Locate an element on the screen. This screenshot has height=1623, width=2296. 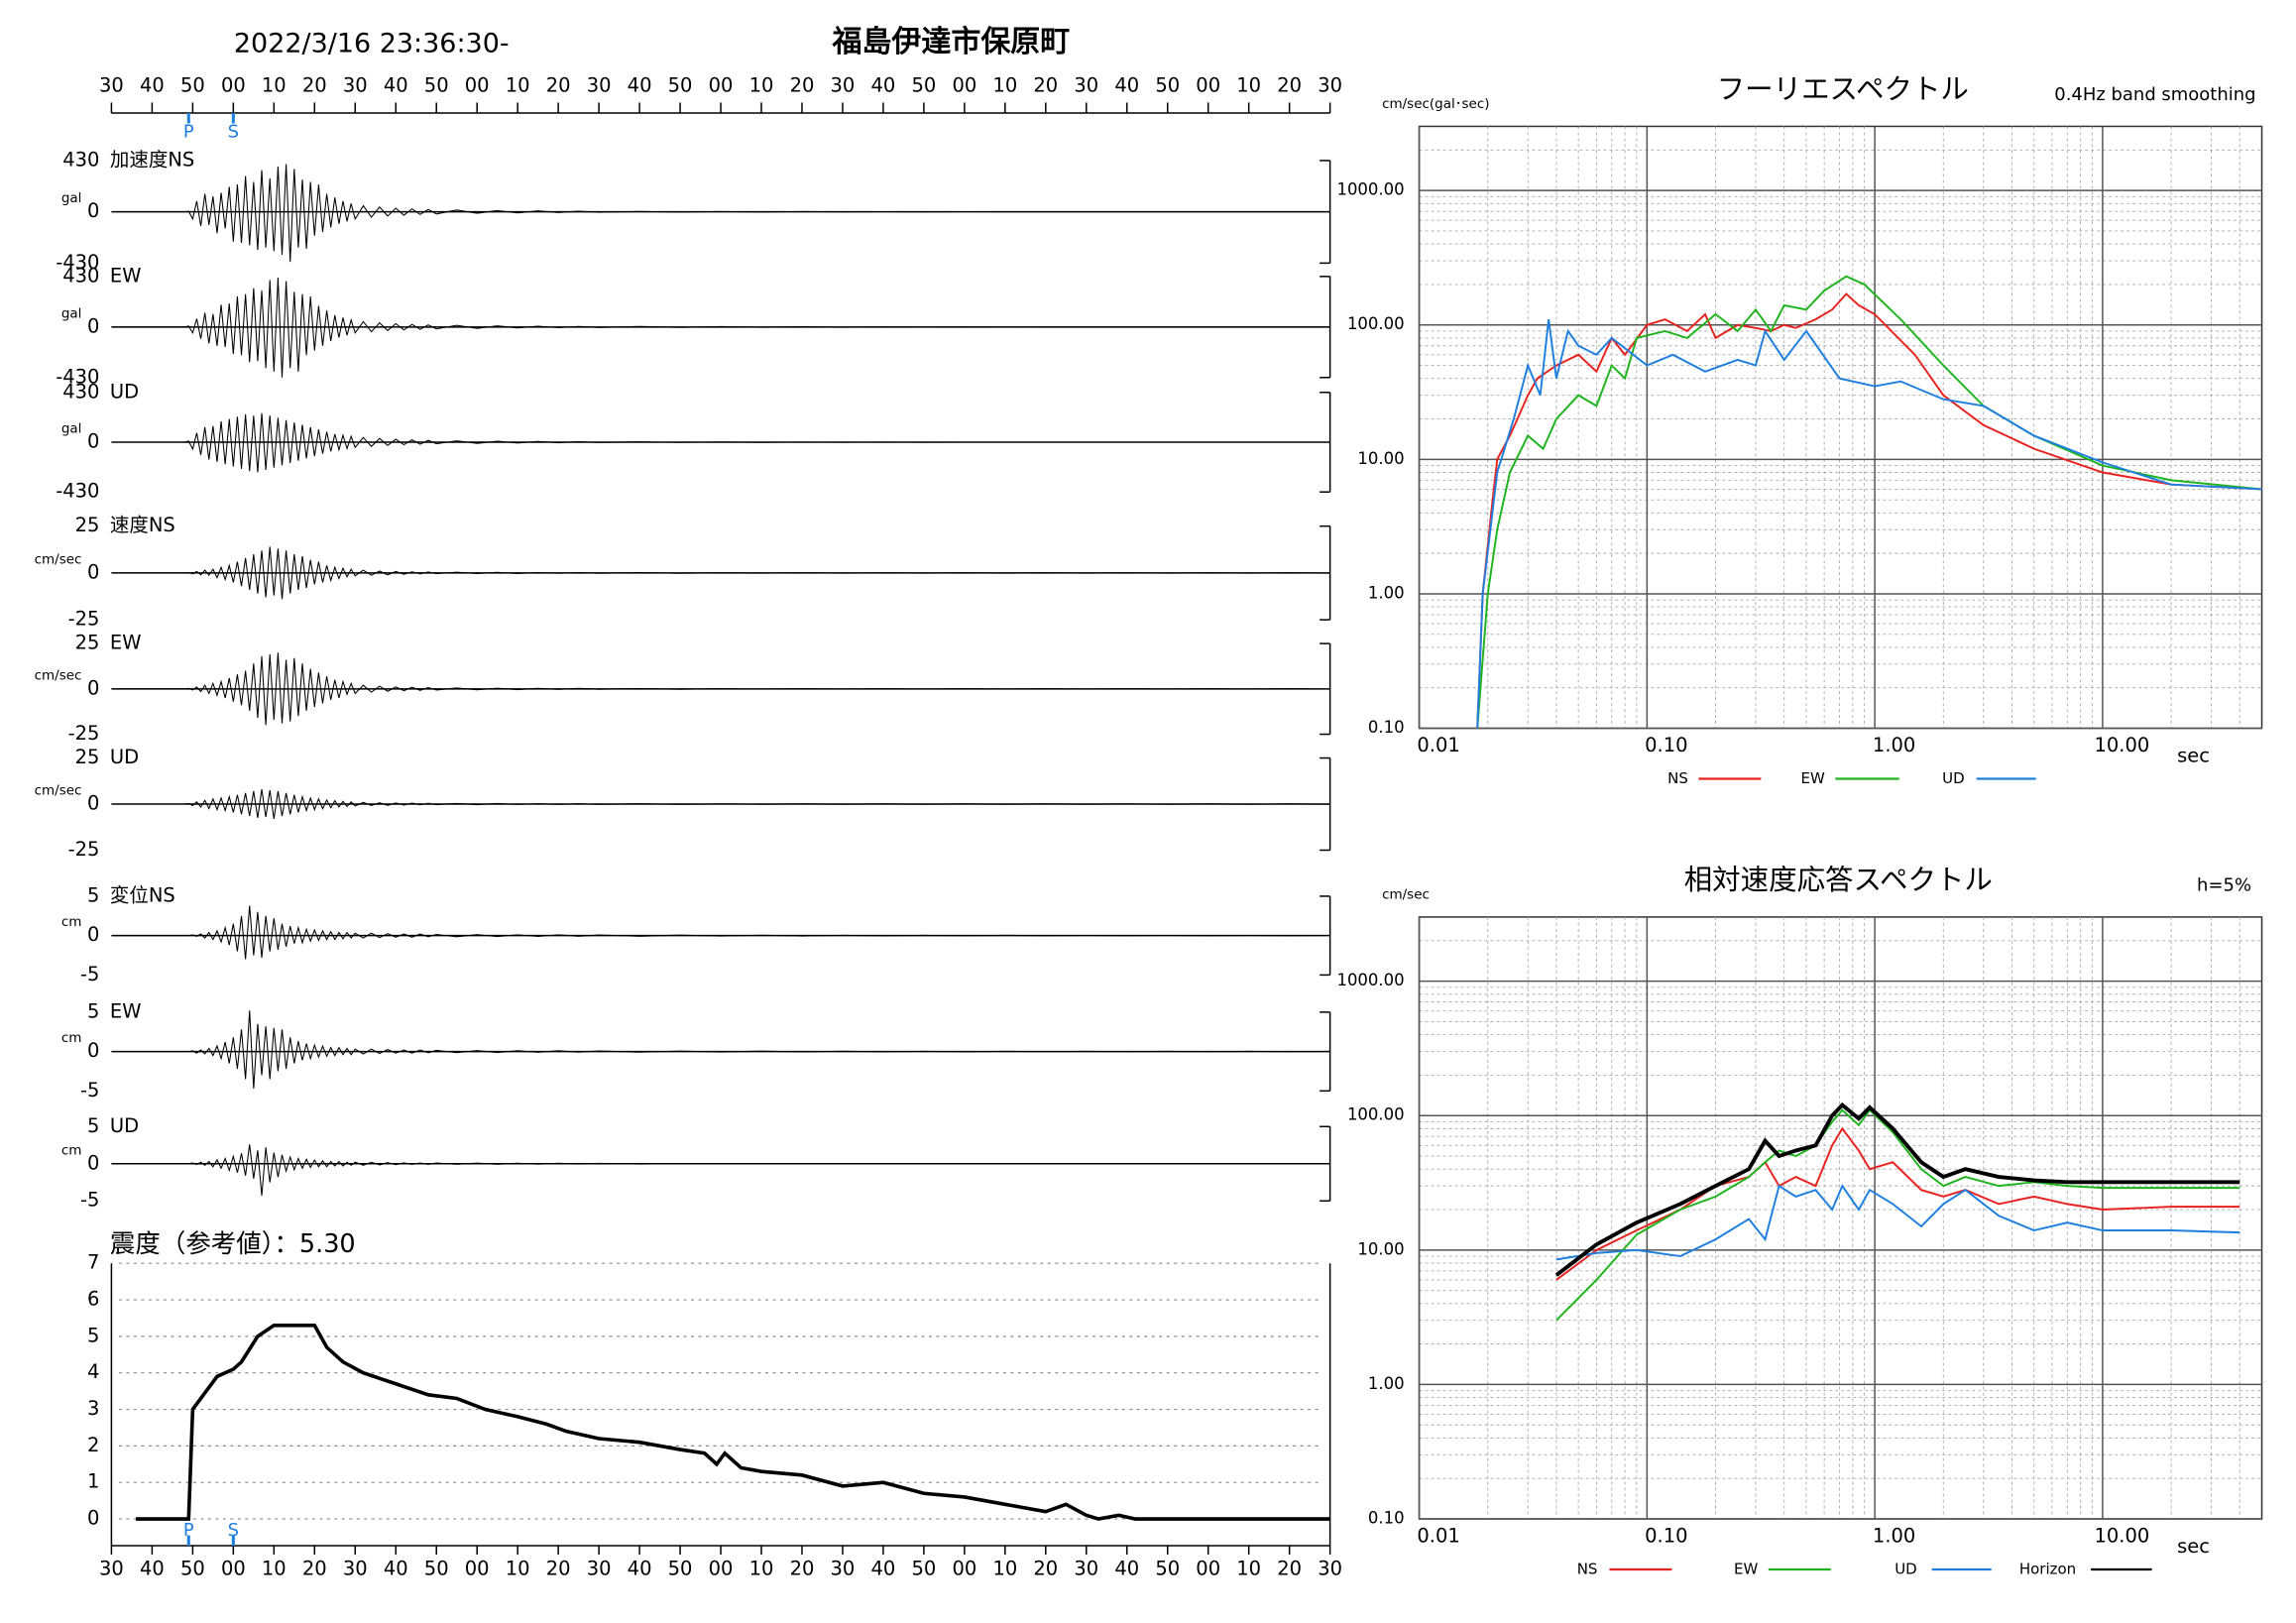
x-tick-label: 0.10 is located at coordinates (1666, 1536).